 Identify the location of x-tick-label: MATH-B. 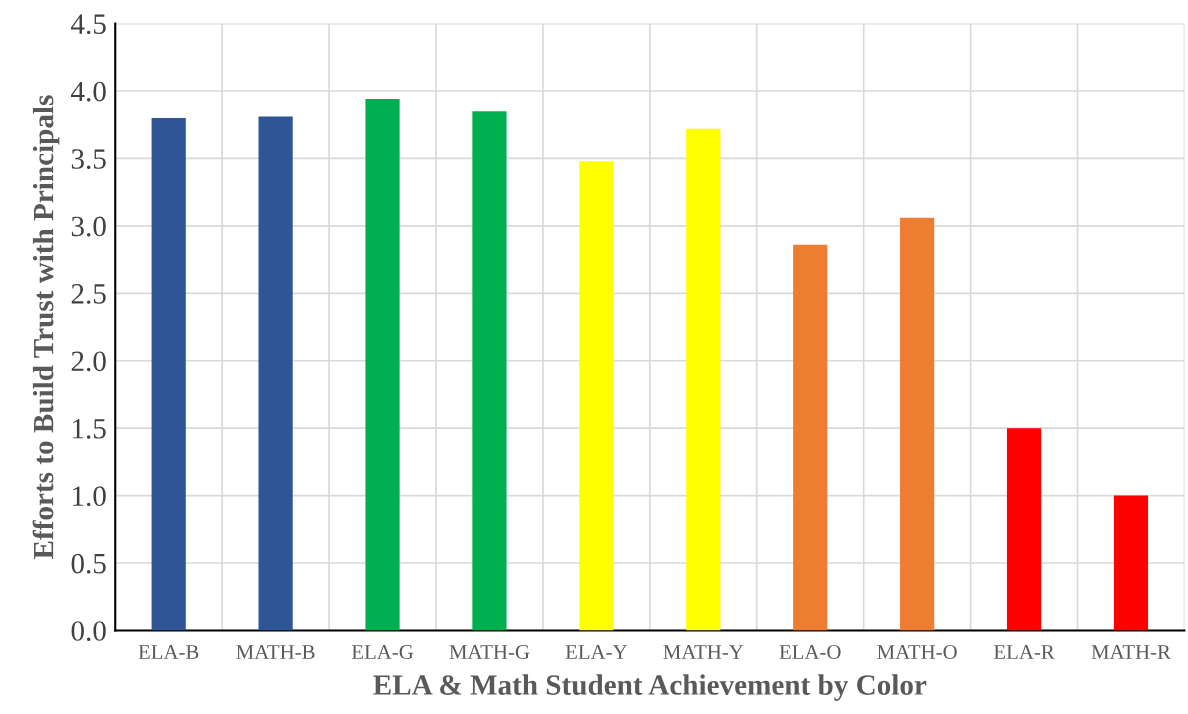
(275, 652).